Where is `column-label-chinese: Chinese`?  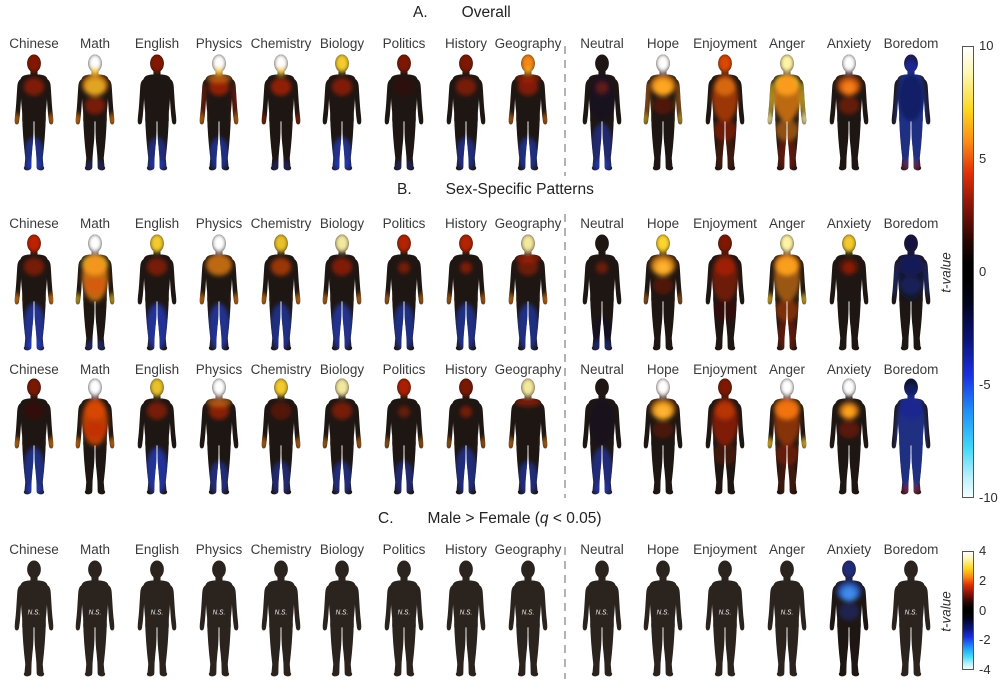
column-label-chinese: Chinese is located at coordinates (34, 549).